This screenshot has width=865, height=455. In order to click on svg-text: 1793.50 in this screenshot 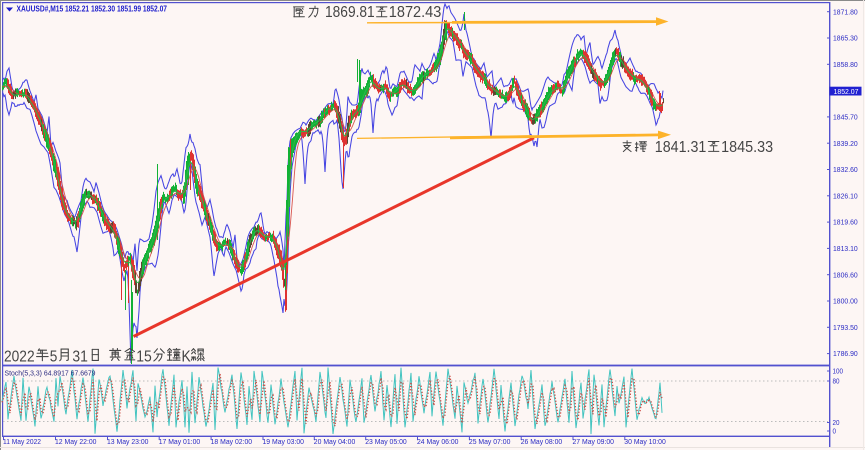, I will do `click(845, 327)`.